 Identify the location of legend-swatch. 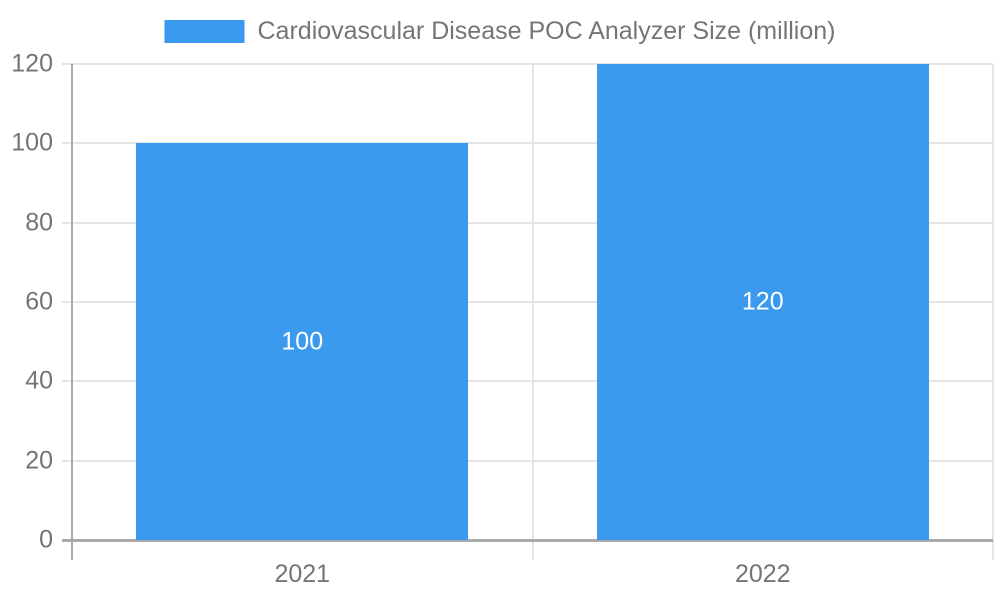
(204, 31).